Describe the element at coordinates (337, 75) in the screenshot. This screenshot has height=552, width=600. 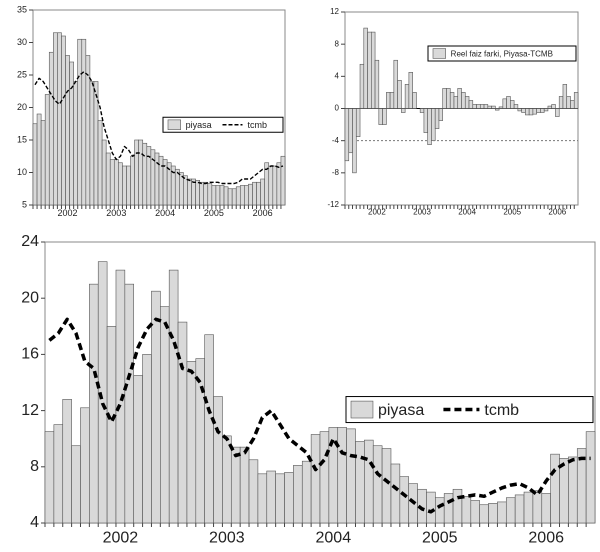
I see `y-tick-label: 4` at that location.